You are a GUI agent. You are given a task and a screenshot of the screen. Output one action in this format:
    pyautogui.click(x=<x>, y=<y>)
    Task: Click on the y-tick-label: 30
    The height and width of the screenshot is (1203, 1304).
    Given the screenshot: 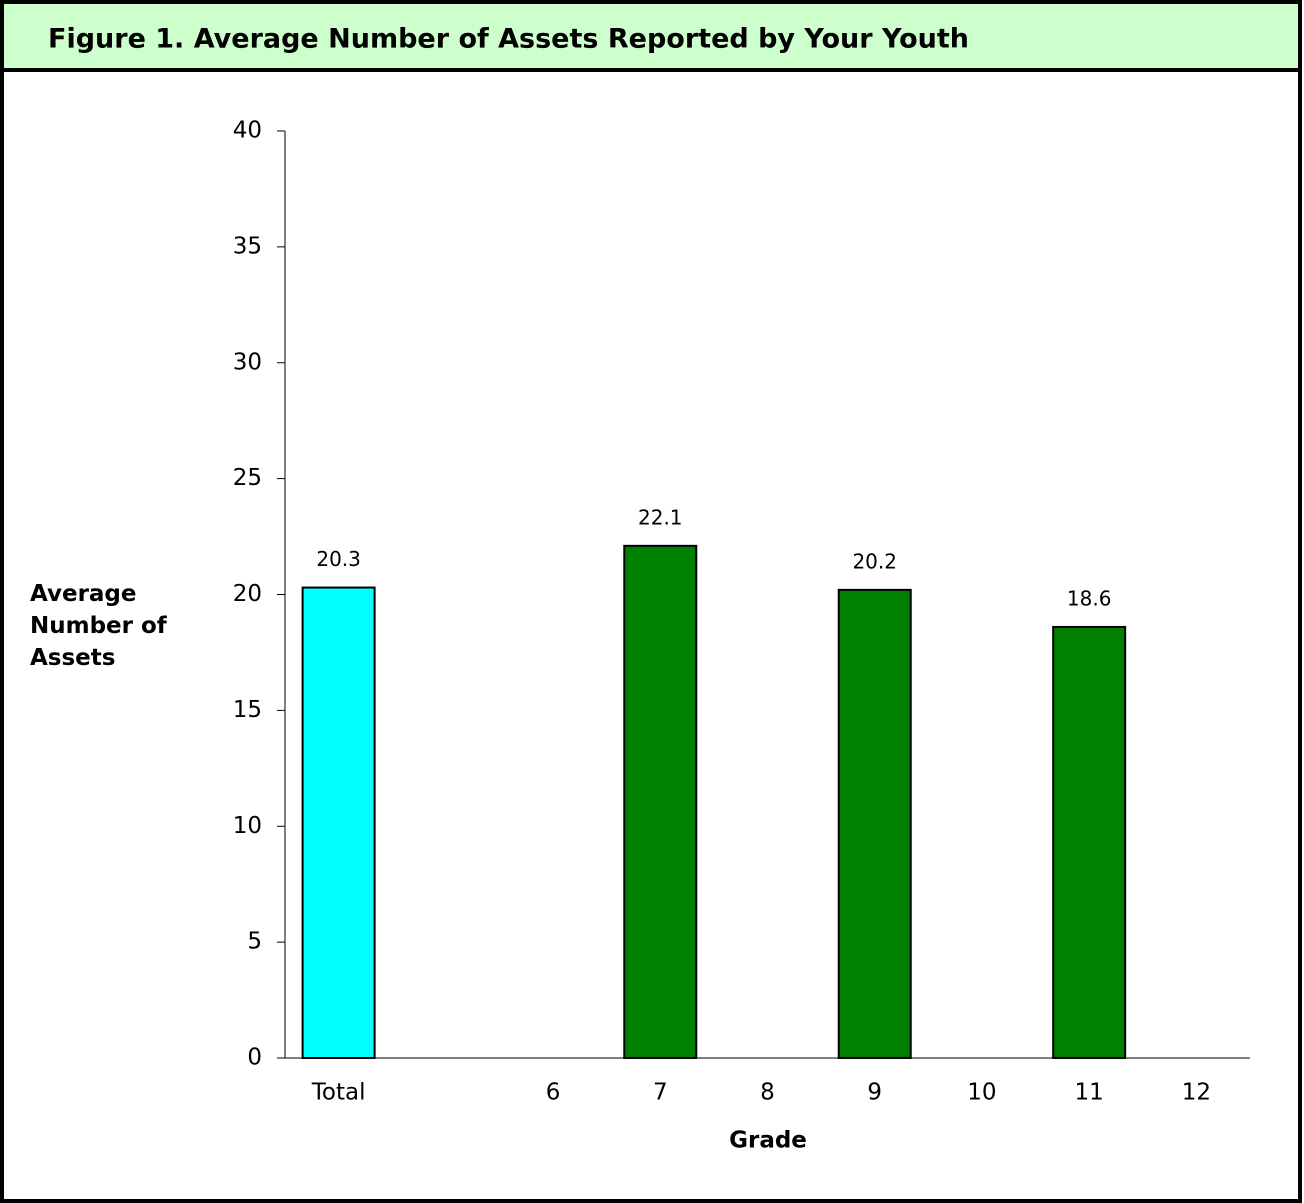 What is the action you would take?
    pyautogui.click(x=247, y=362)
    